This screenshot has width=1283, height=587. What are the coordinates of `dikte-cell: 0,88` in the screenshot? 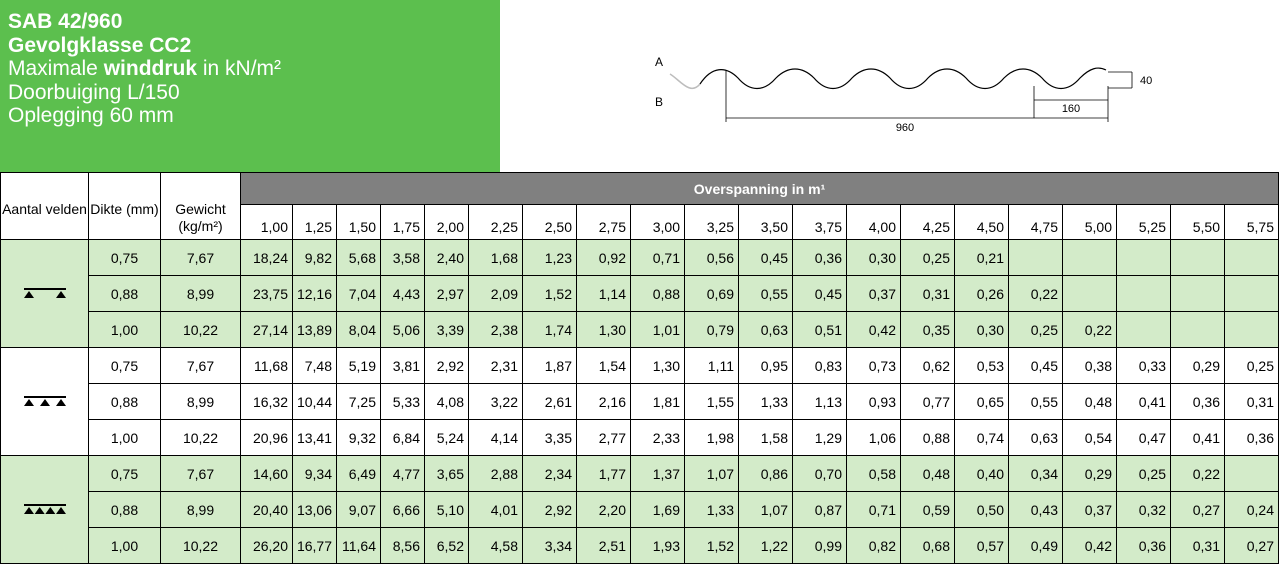 It's located at (124, 293).